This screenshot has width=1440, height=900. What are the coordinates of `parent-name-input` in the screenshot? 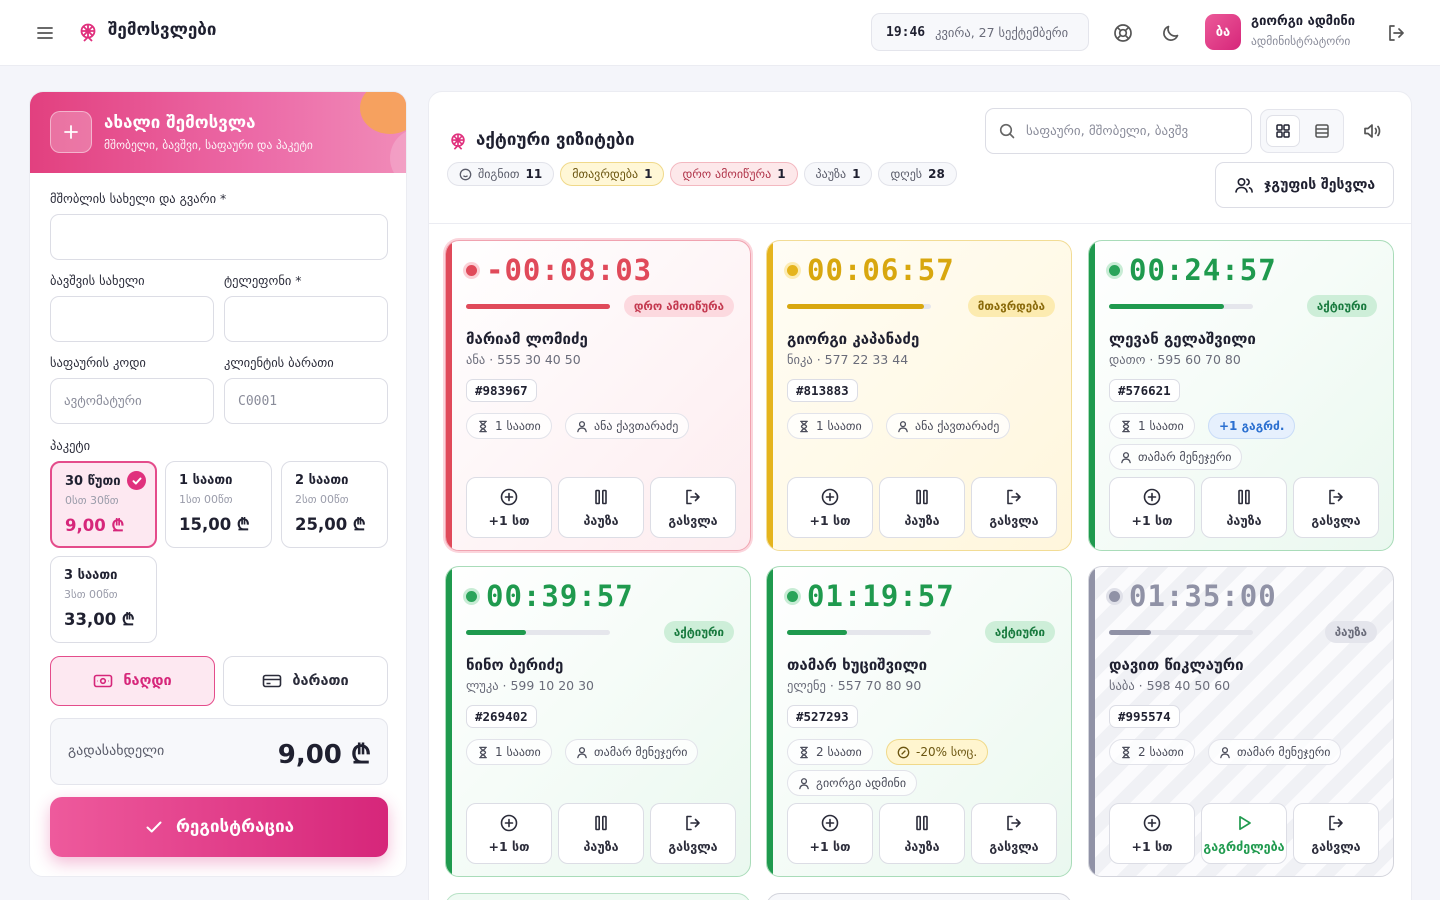 It's located at (219, 237).